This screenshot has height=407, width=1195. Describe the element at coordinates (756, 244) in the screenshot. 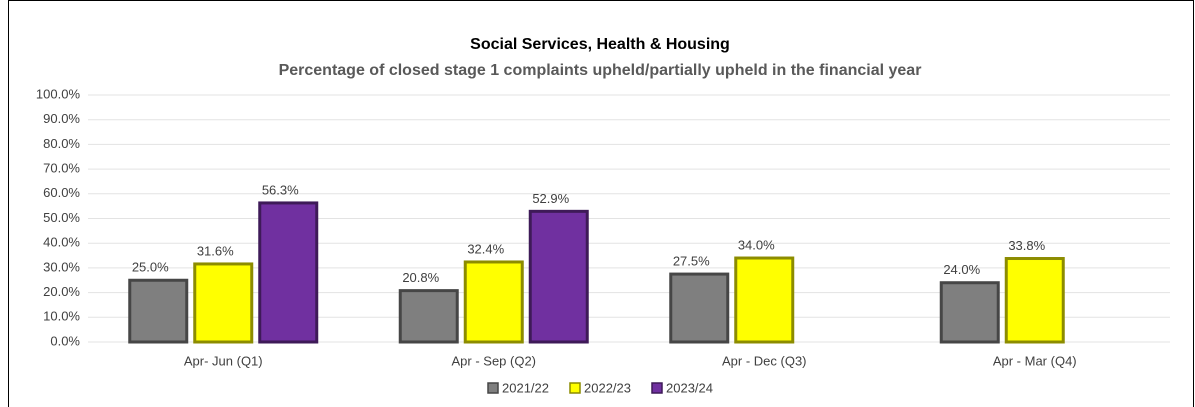

I see `data-label: 34.0%` at that location.